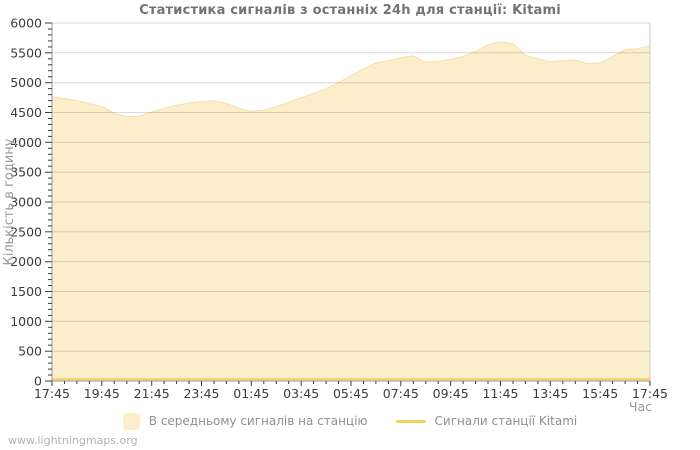 The width and height of the screenshot is (700, 450). I want to click on legend-line-swatch-icon, so click(410, 421).